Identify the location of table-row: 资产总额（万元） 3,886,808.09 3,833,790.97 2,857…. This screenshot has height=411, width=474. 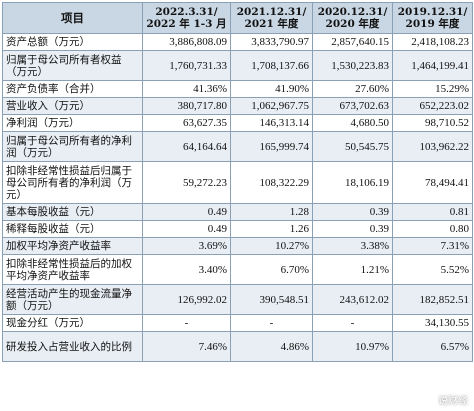
(237, 42).